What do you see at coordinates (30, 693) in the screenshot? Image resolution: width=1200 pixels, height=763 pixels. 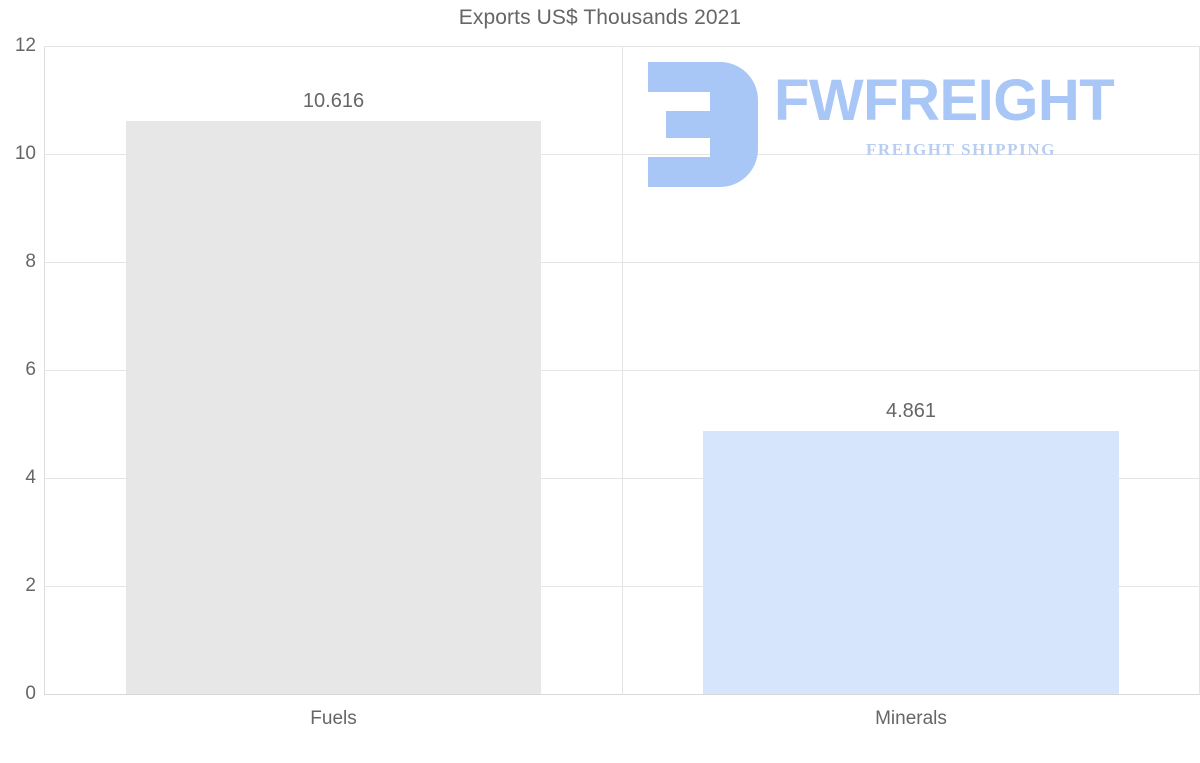 I see `y-tick-label: 0` at bounding box center [30, 693].